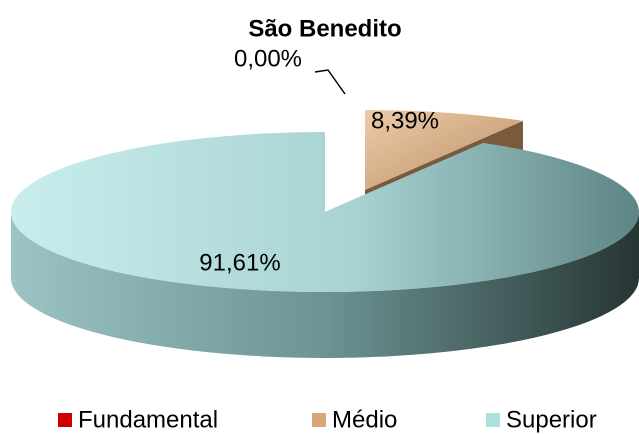 This screenshot has height=434, width=639. What do you see at coordinates (444, 150) in the screenshot?
I see `slice-top` at bounding box center [444, 150].